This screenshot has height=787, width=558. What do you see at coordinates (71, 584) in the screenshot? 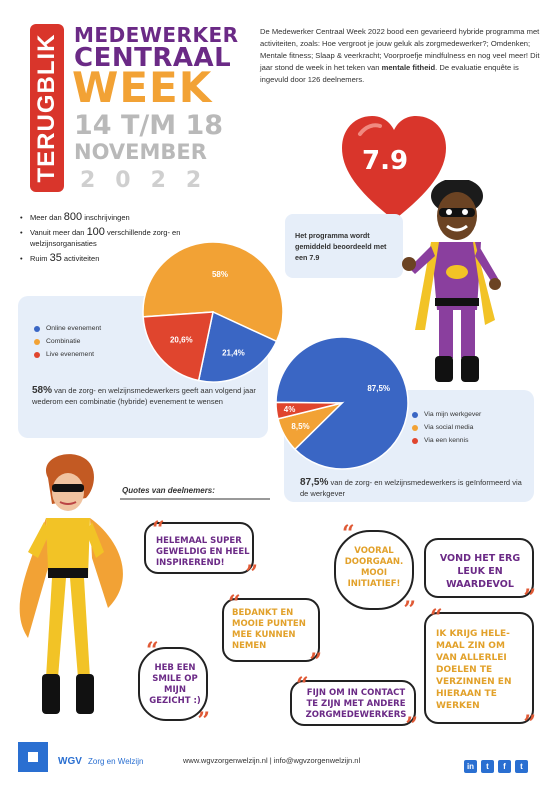
I see `female-superhero-illustration` at bounding box center [71, 584].